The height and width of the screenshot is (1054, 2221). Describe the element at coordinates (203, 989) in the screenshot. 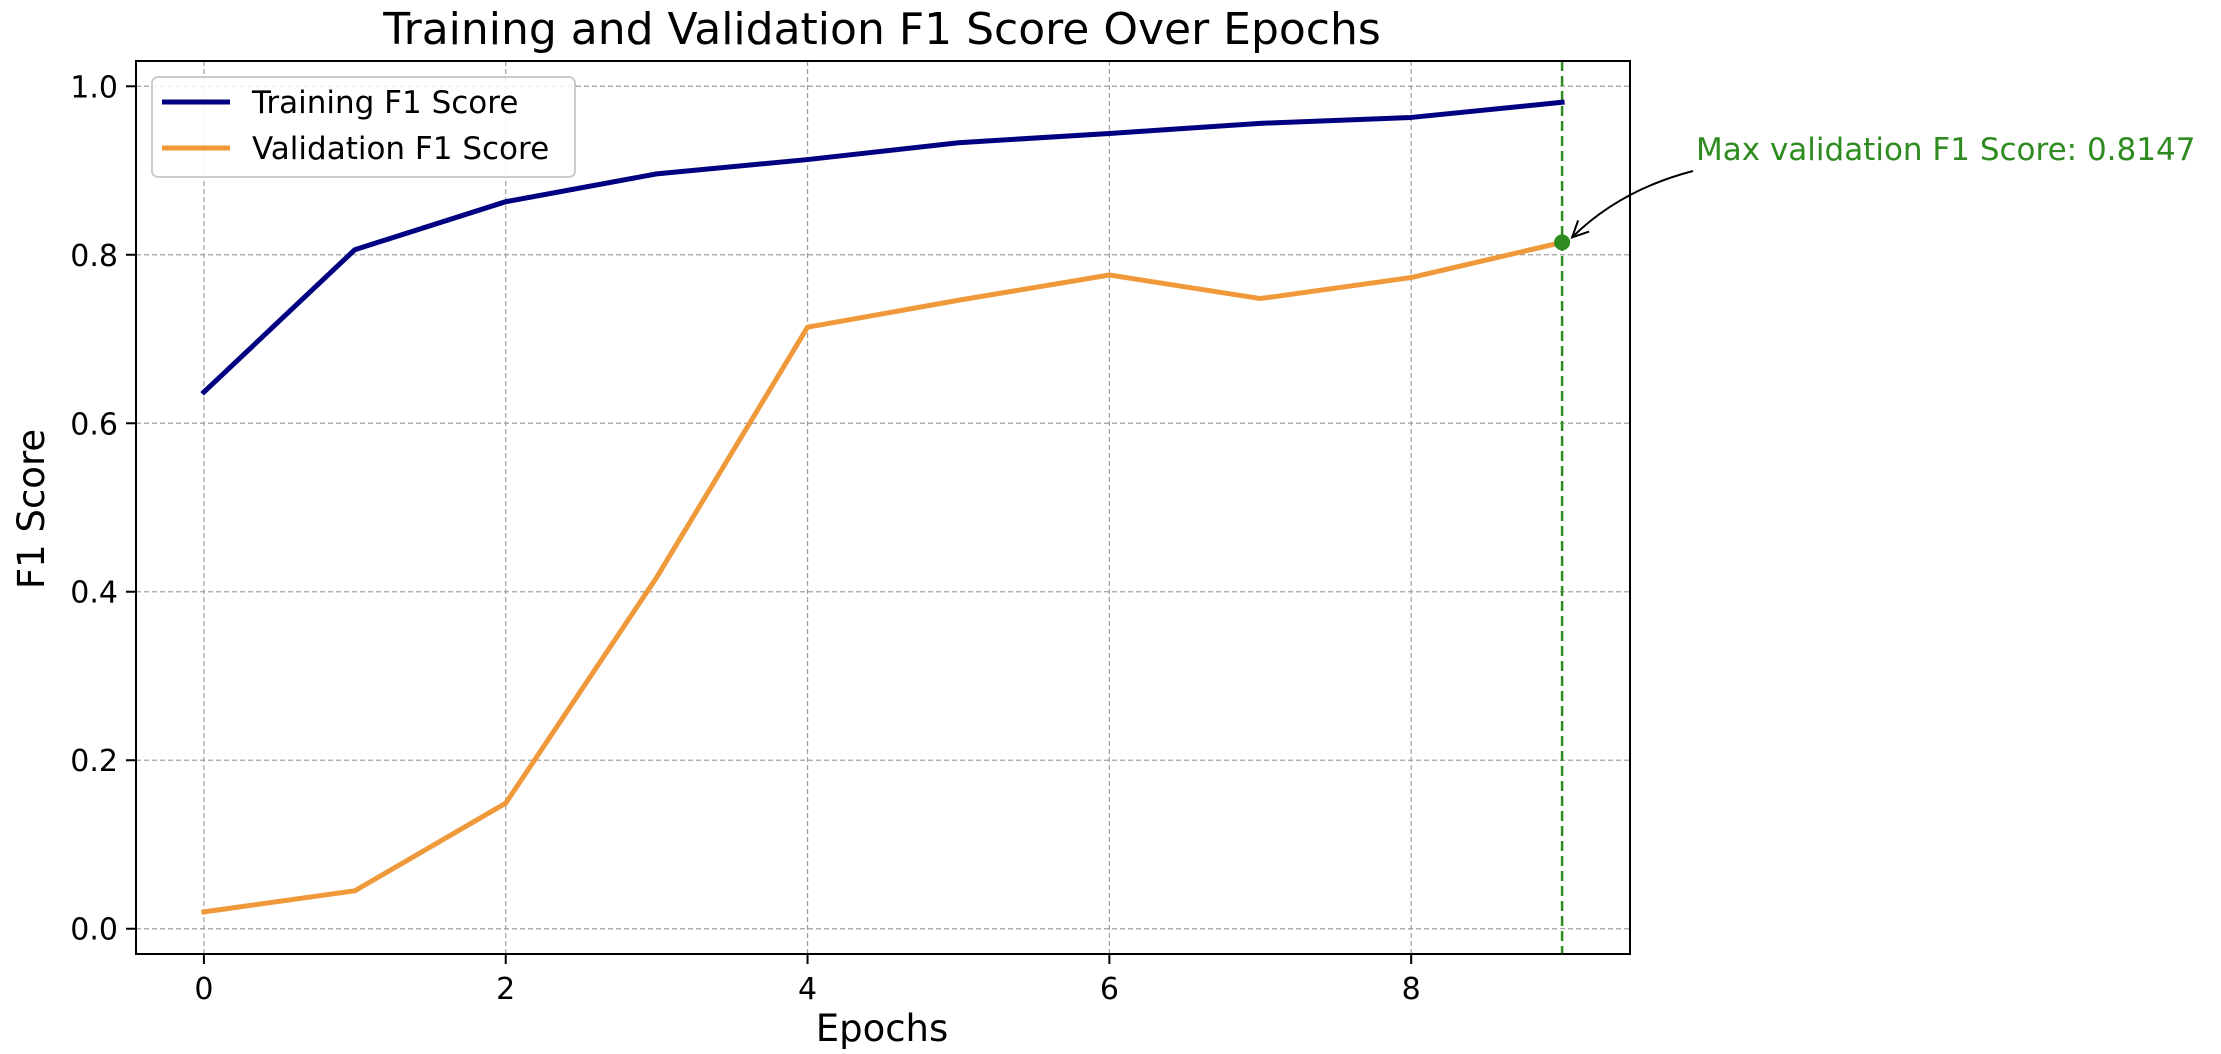

I see `x-tick-label: 0` at that location.